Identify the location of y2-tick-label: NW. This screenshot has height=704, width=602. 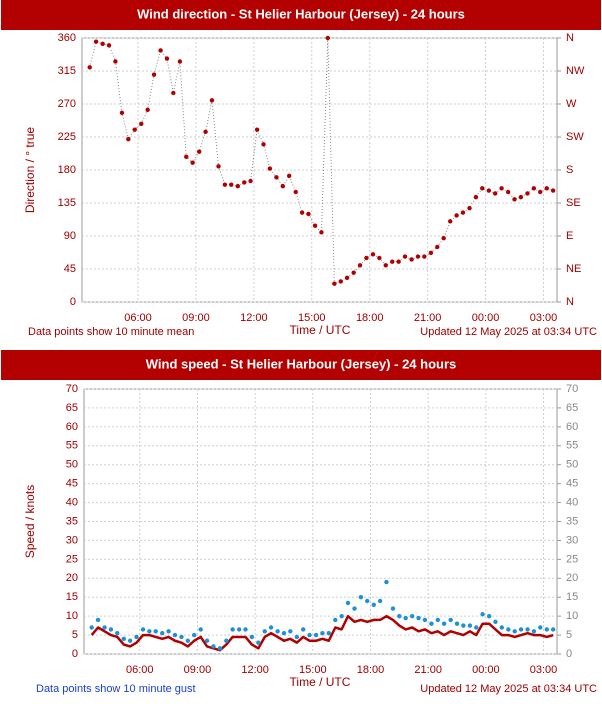
(575, 71).